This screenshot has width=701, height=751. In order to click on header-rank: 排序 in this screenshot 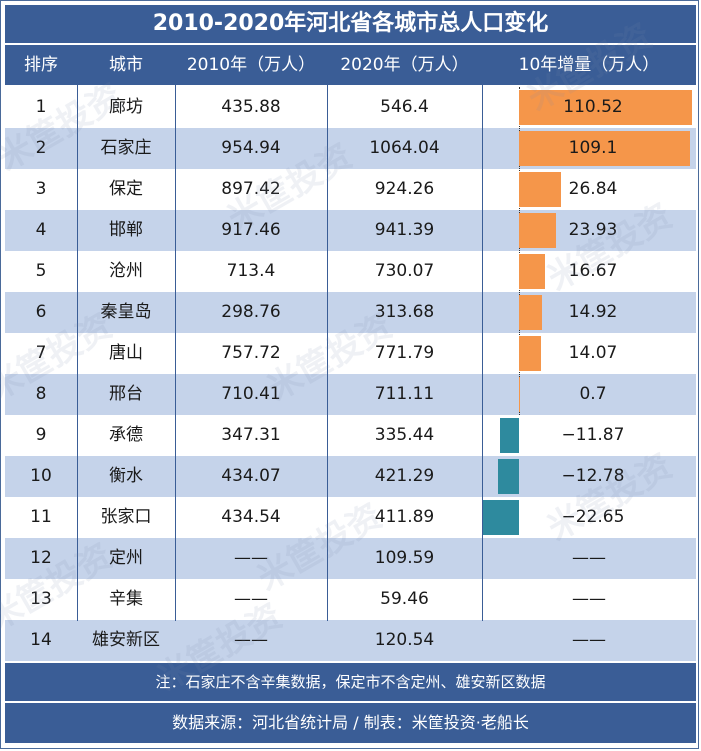, I will do `click(41, 65)`.